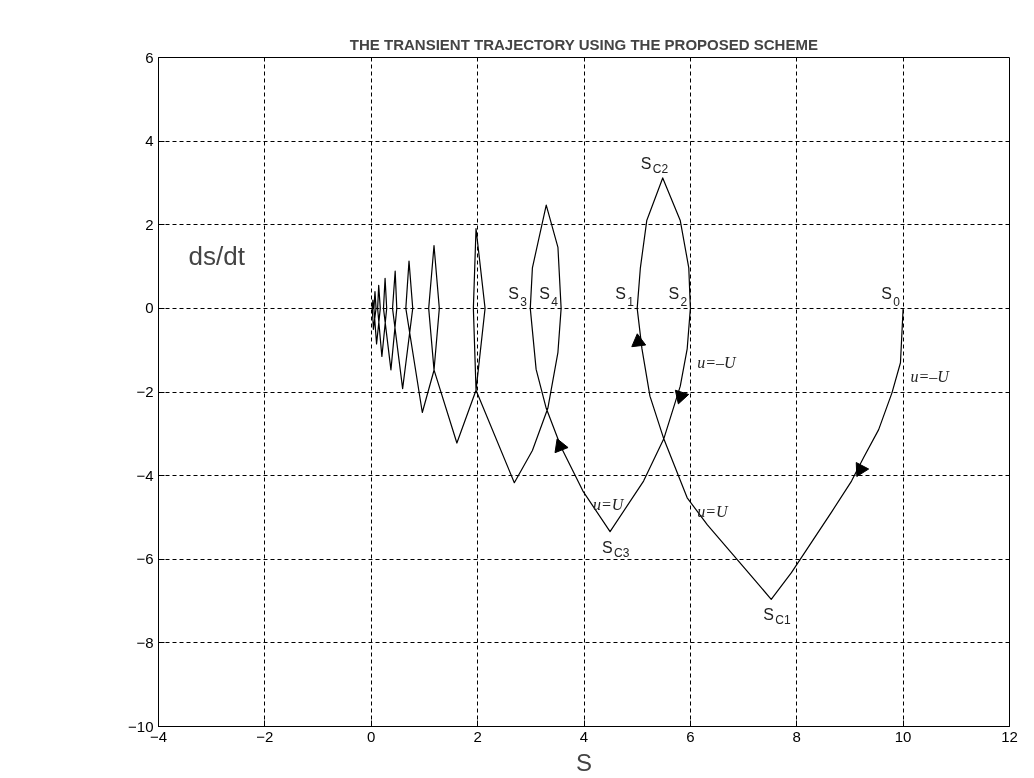 Image resolution: width=1034 pixels, height=778 pixels. Describe the element at coordinates (371, 736) in the screenshot. I see `x-tick-label: 0` at that location.